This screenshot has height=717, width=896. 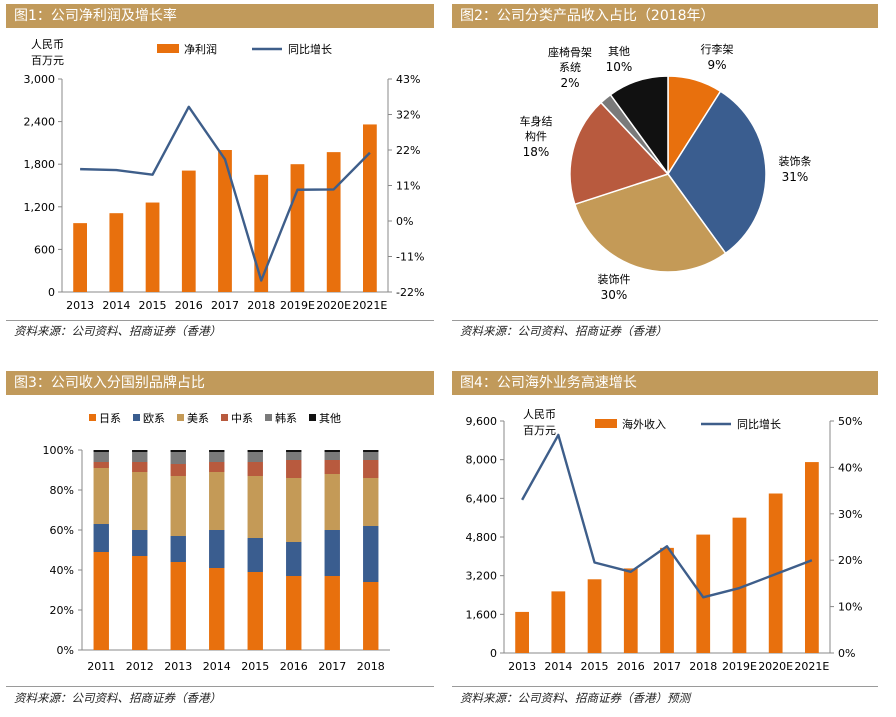 What do you see at coordinates (140, 603) in the screenshot?
I see `fig3-segment-2012-日系` at bounding box center [140, 603].